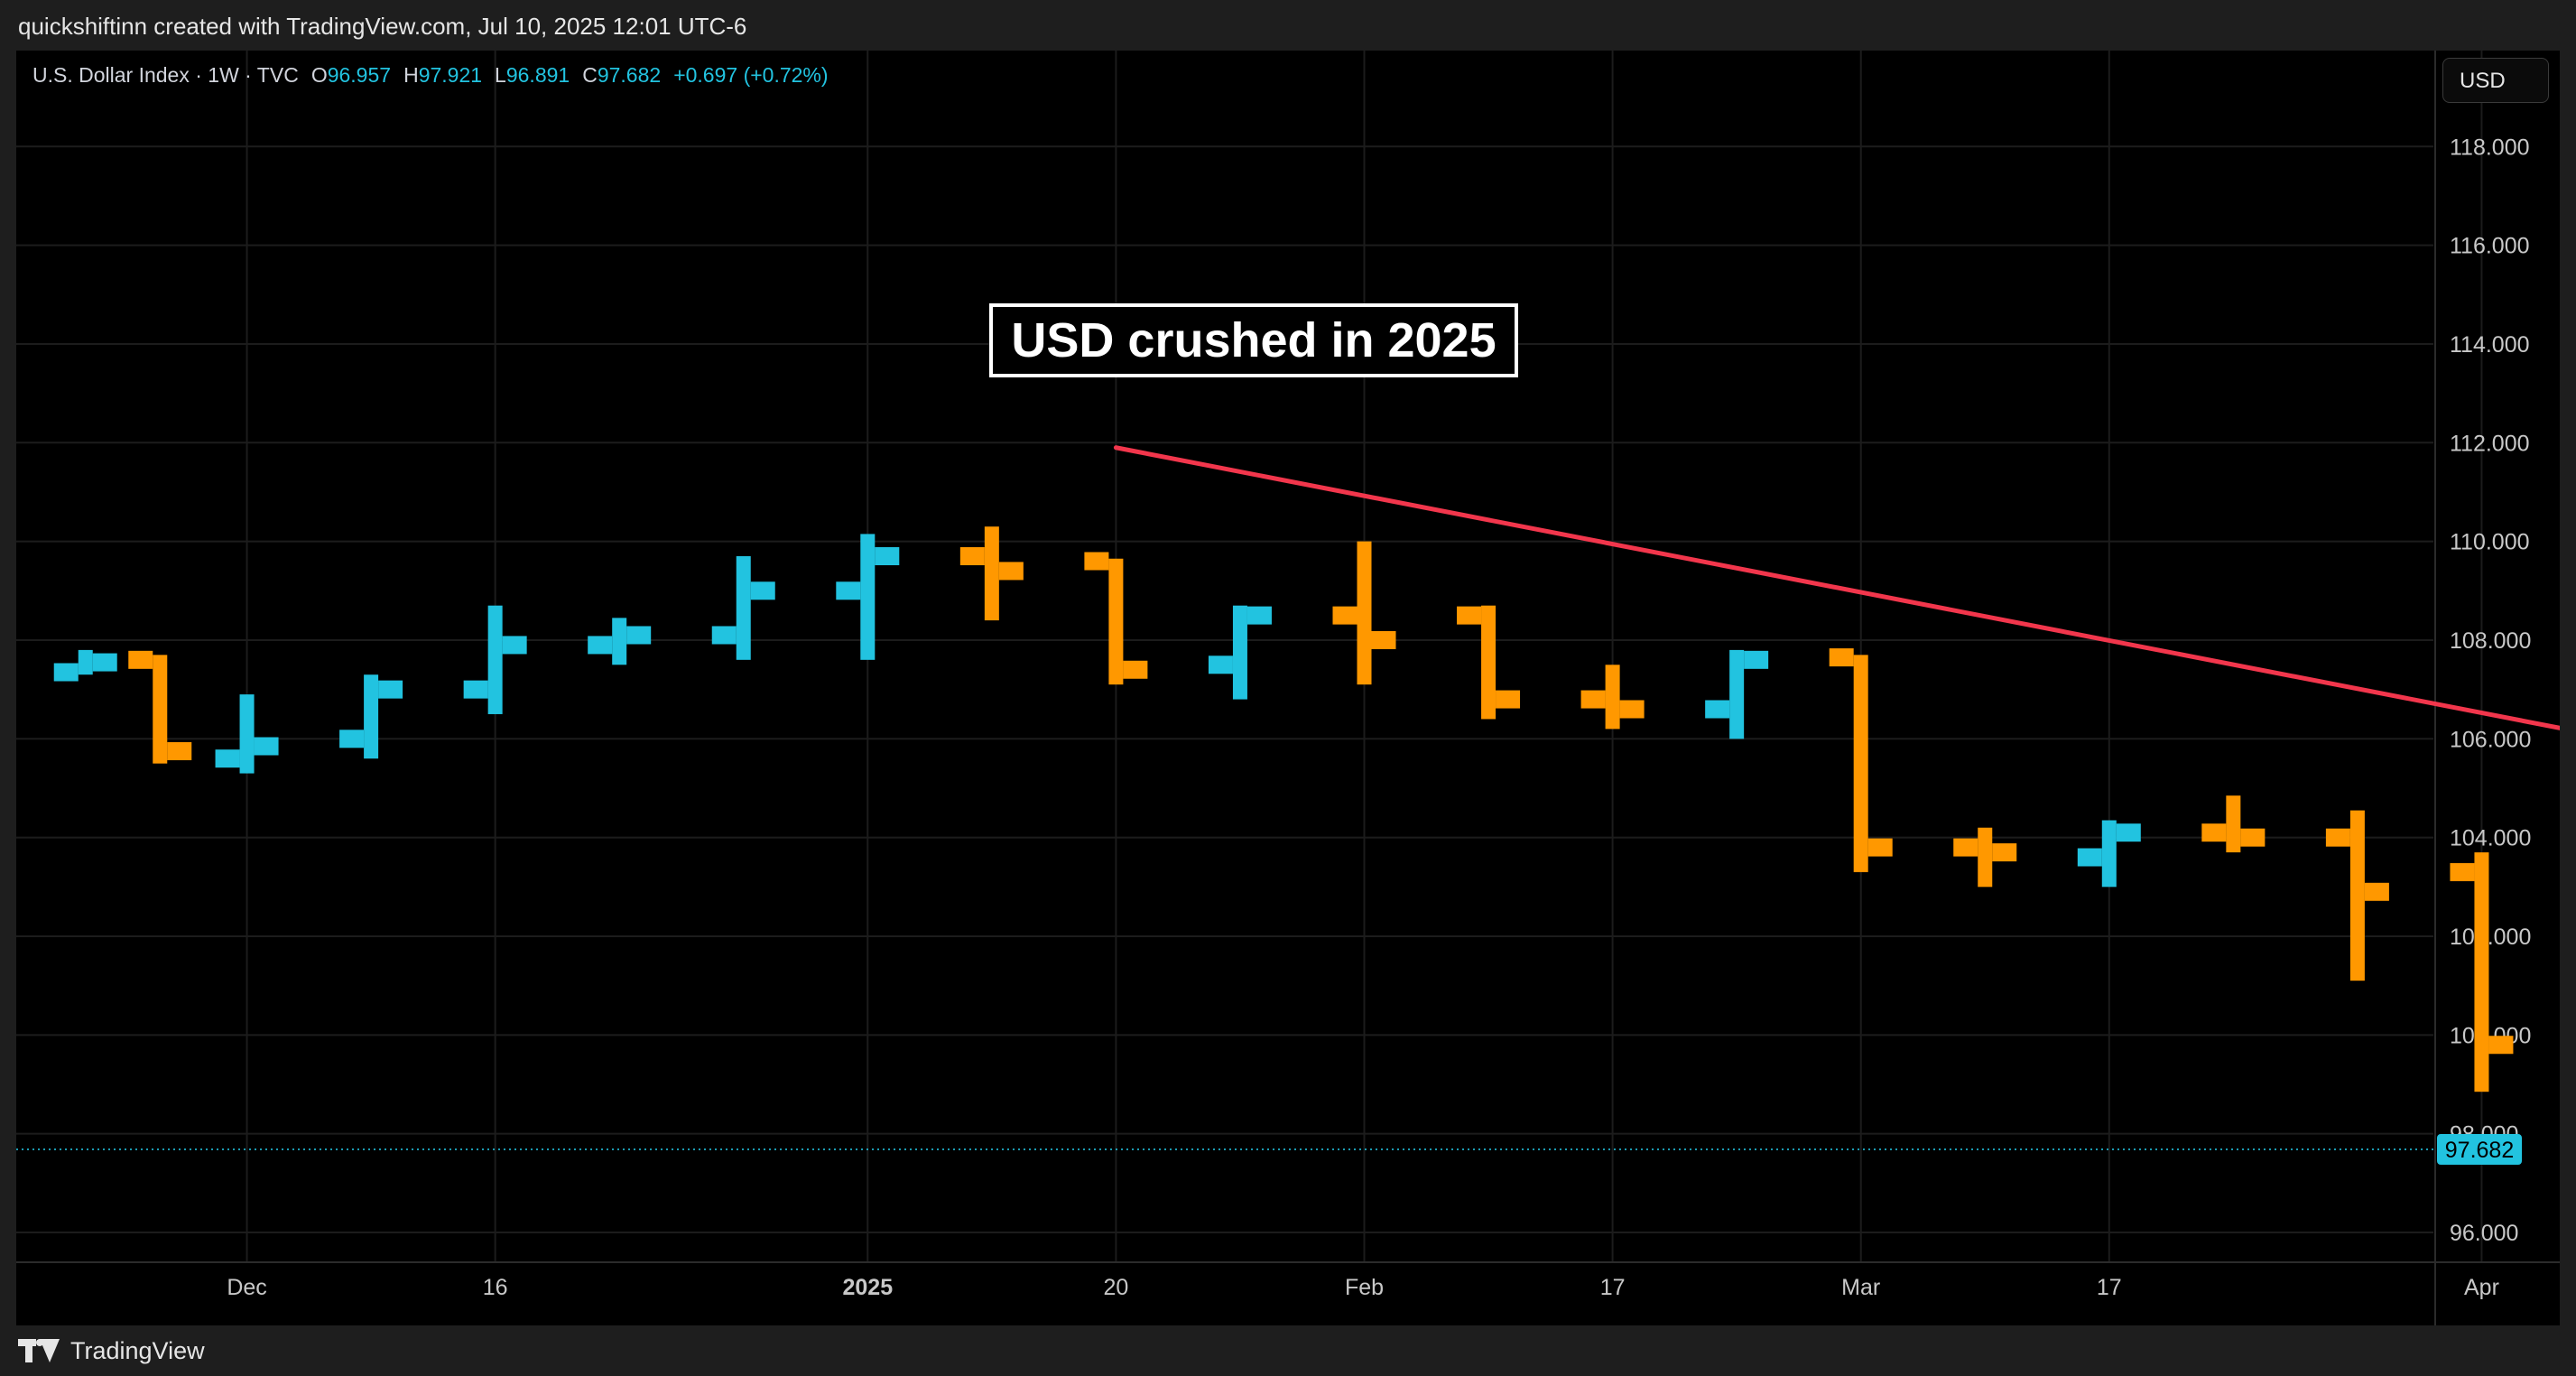 The width and height of the screenshot is (2576, 1376). What do you see at coordinates (2490, 937) in the screenshot?
I see `y-tick-label: 102.000` at bounding box center [2490, 937].